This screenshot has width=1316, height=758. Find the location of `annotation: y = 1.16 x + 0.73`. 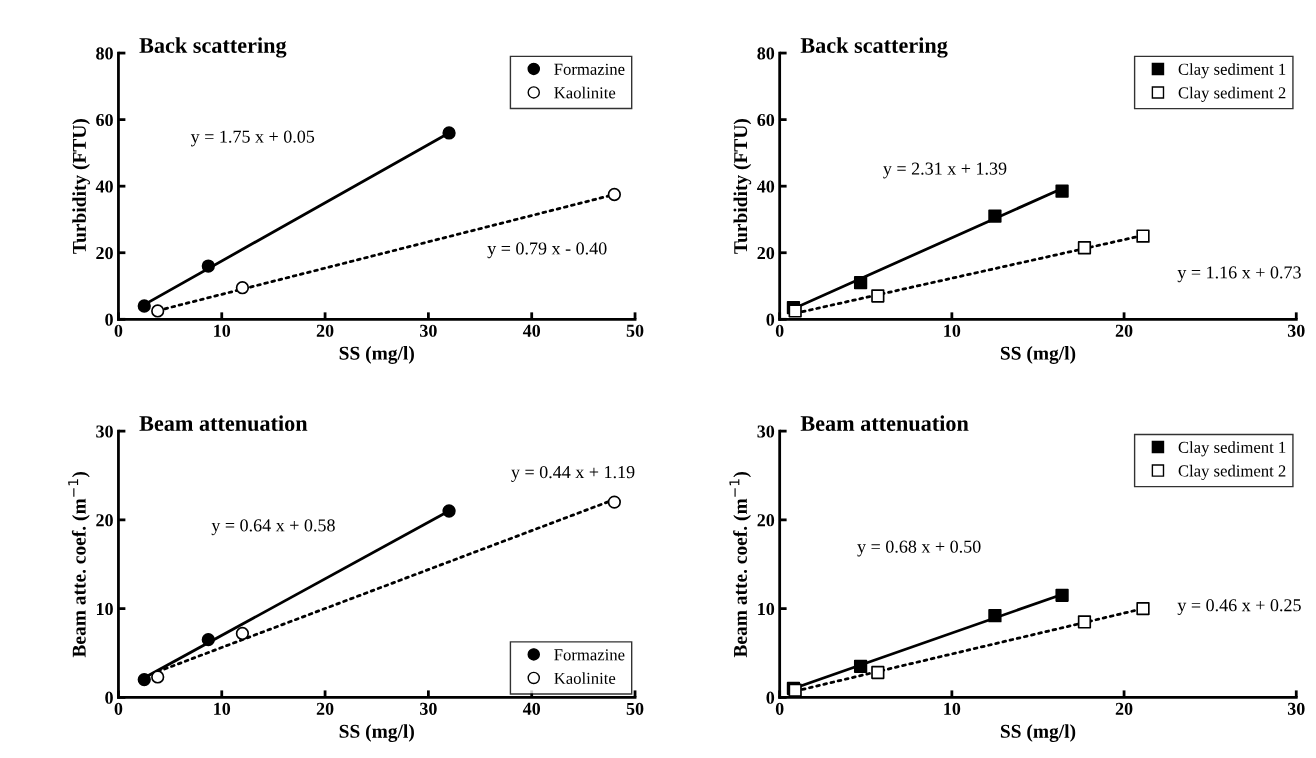

annotation: y = 1.16 x + 0.73 is located at coordinates (1239, 274).